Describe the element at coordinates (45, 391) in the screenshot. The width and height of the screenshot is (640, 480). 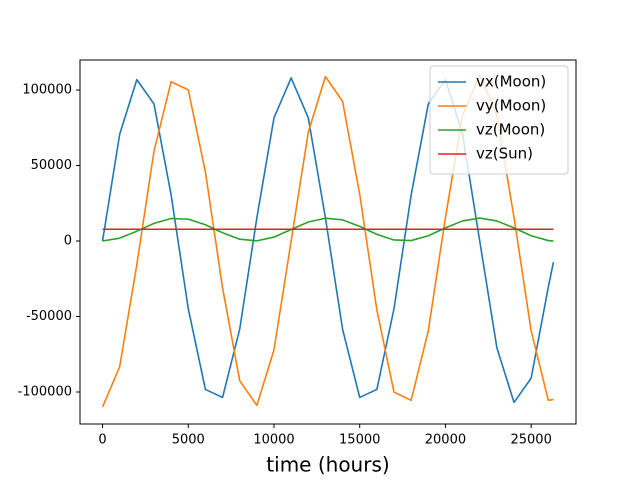
I see `y-tick-label: -100000` at that location.